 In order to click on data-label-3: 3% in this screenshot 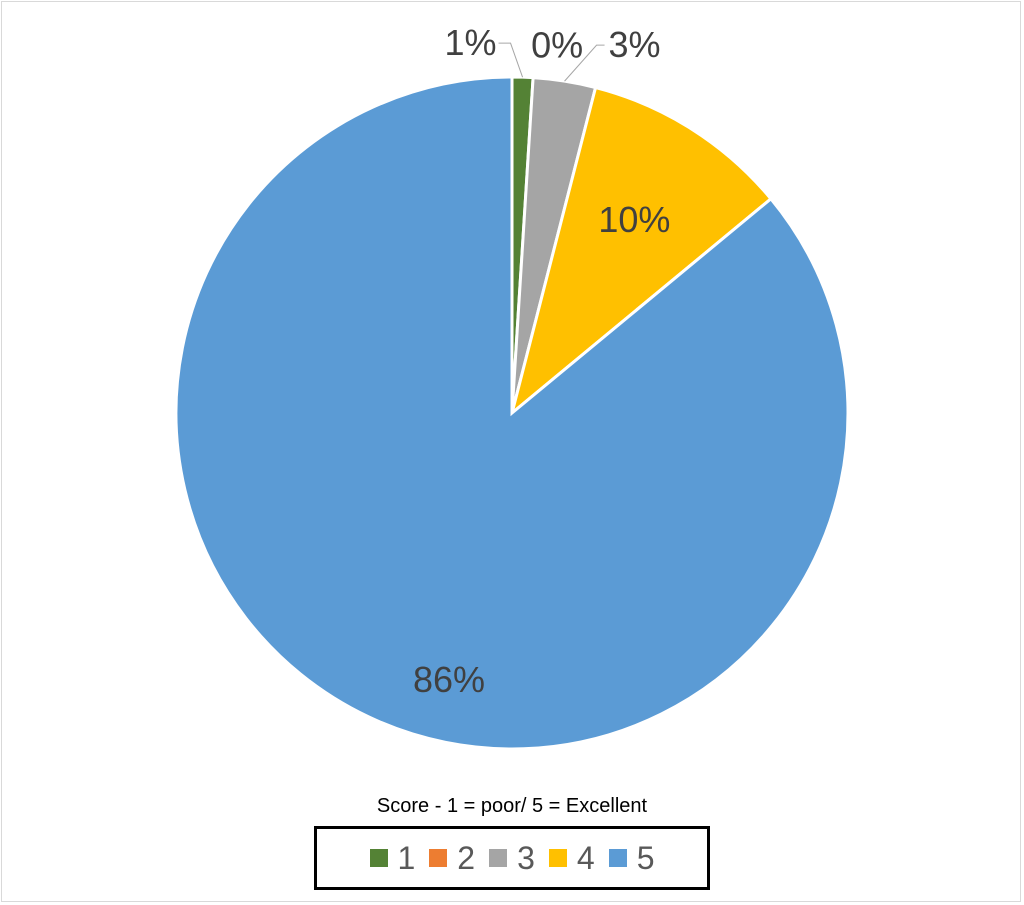, I will do `click(635, 44)`.